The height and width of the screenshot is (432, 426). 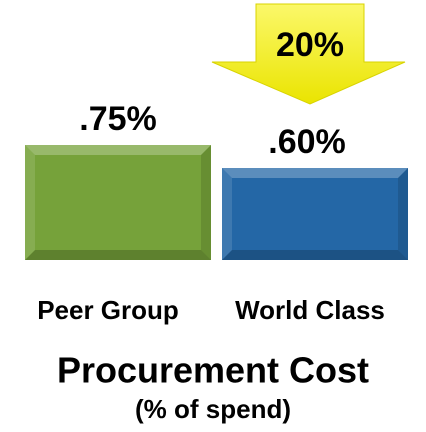 What do you see at coordinates (310, 45) in the screenshot?
I see `annotation-label: 20%` at bounding box center [310, 45].